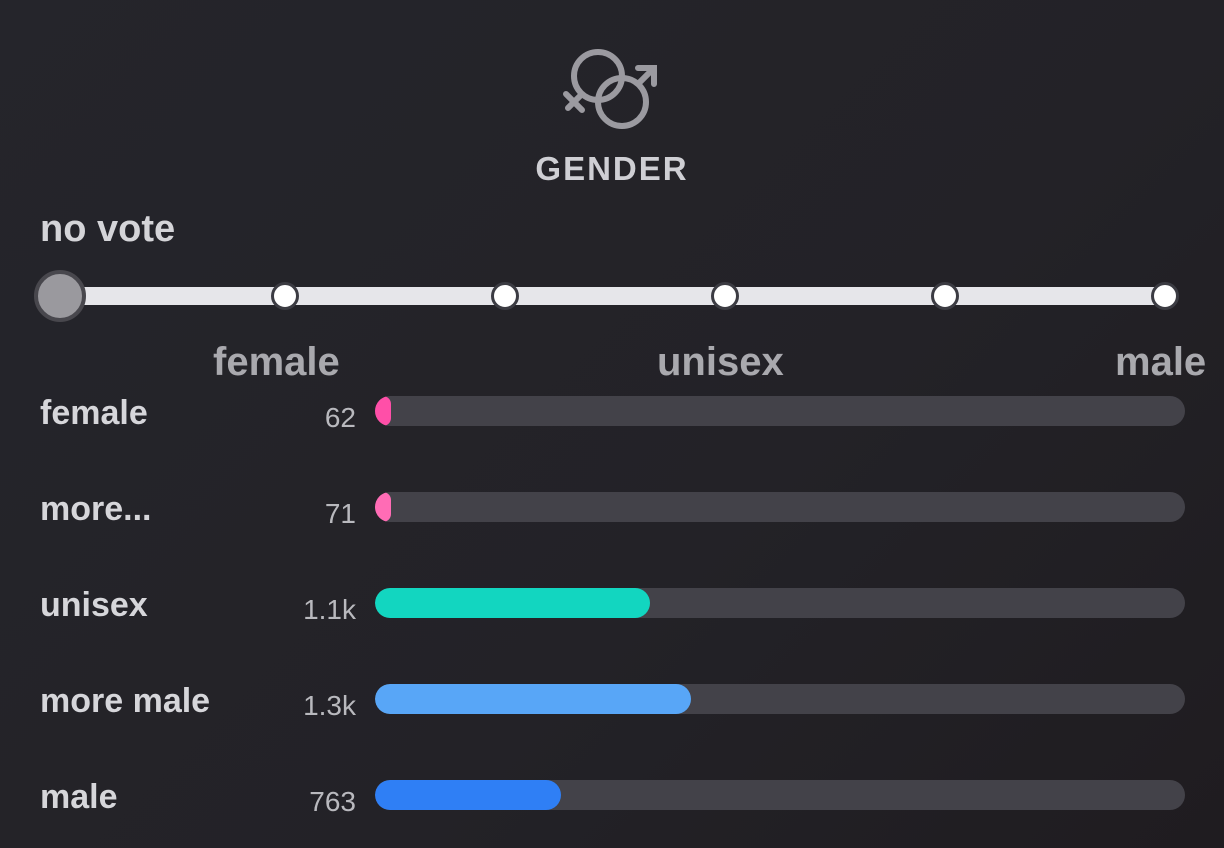  Describe the element at coordinates (612, 168) in the screenshot. I see `page-title: GENDER` at that location.